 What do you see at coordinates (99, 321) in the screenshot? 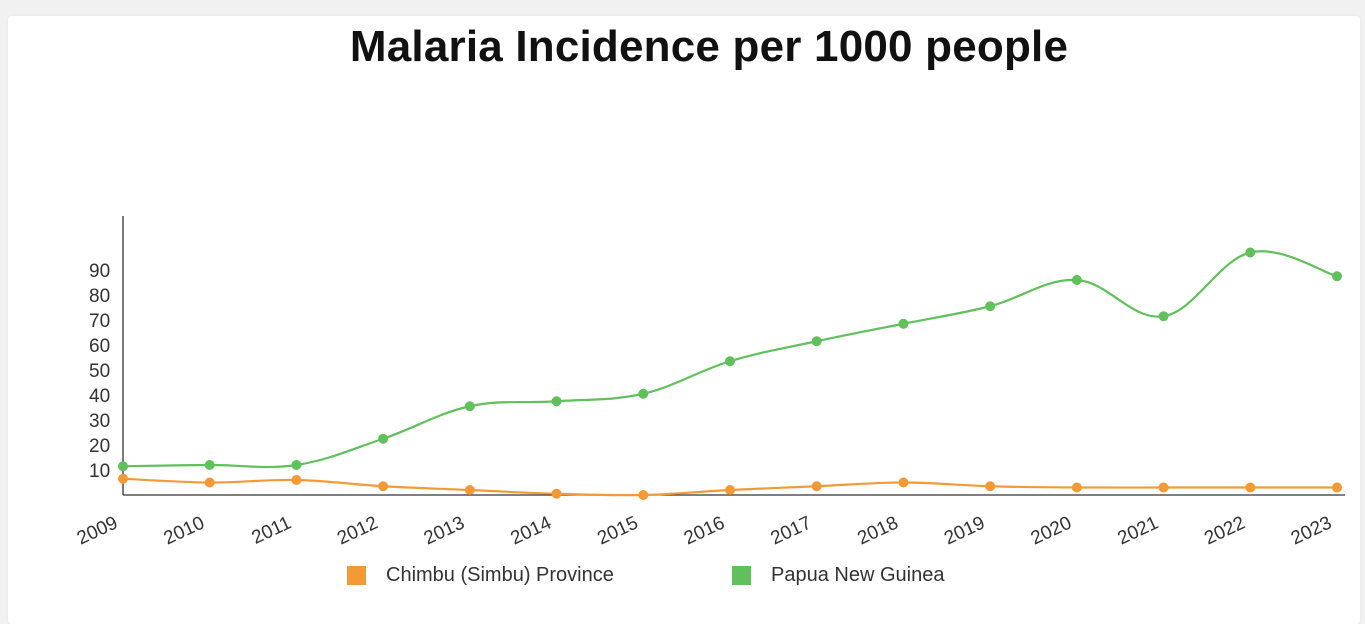
I see `y-tick-label: 70` at bounding box center [99, 321].